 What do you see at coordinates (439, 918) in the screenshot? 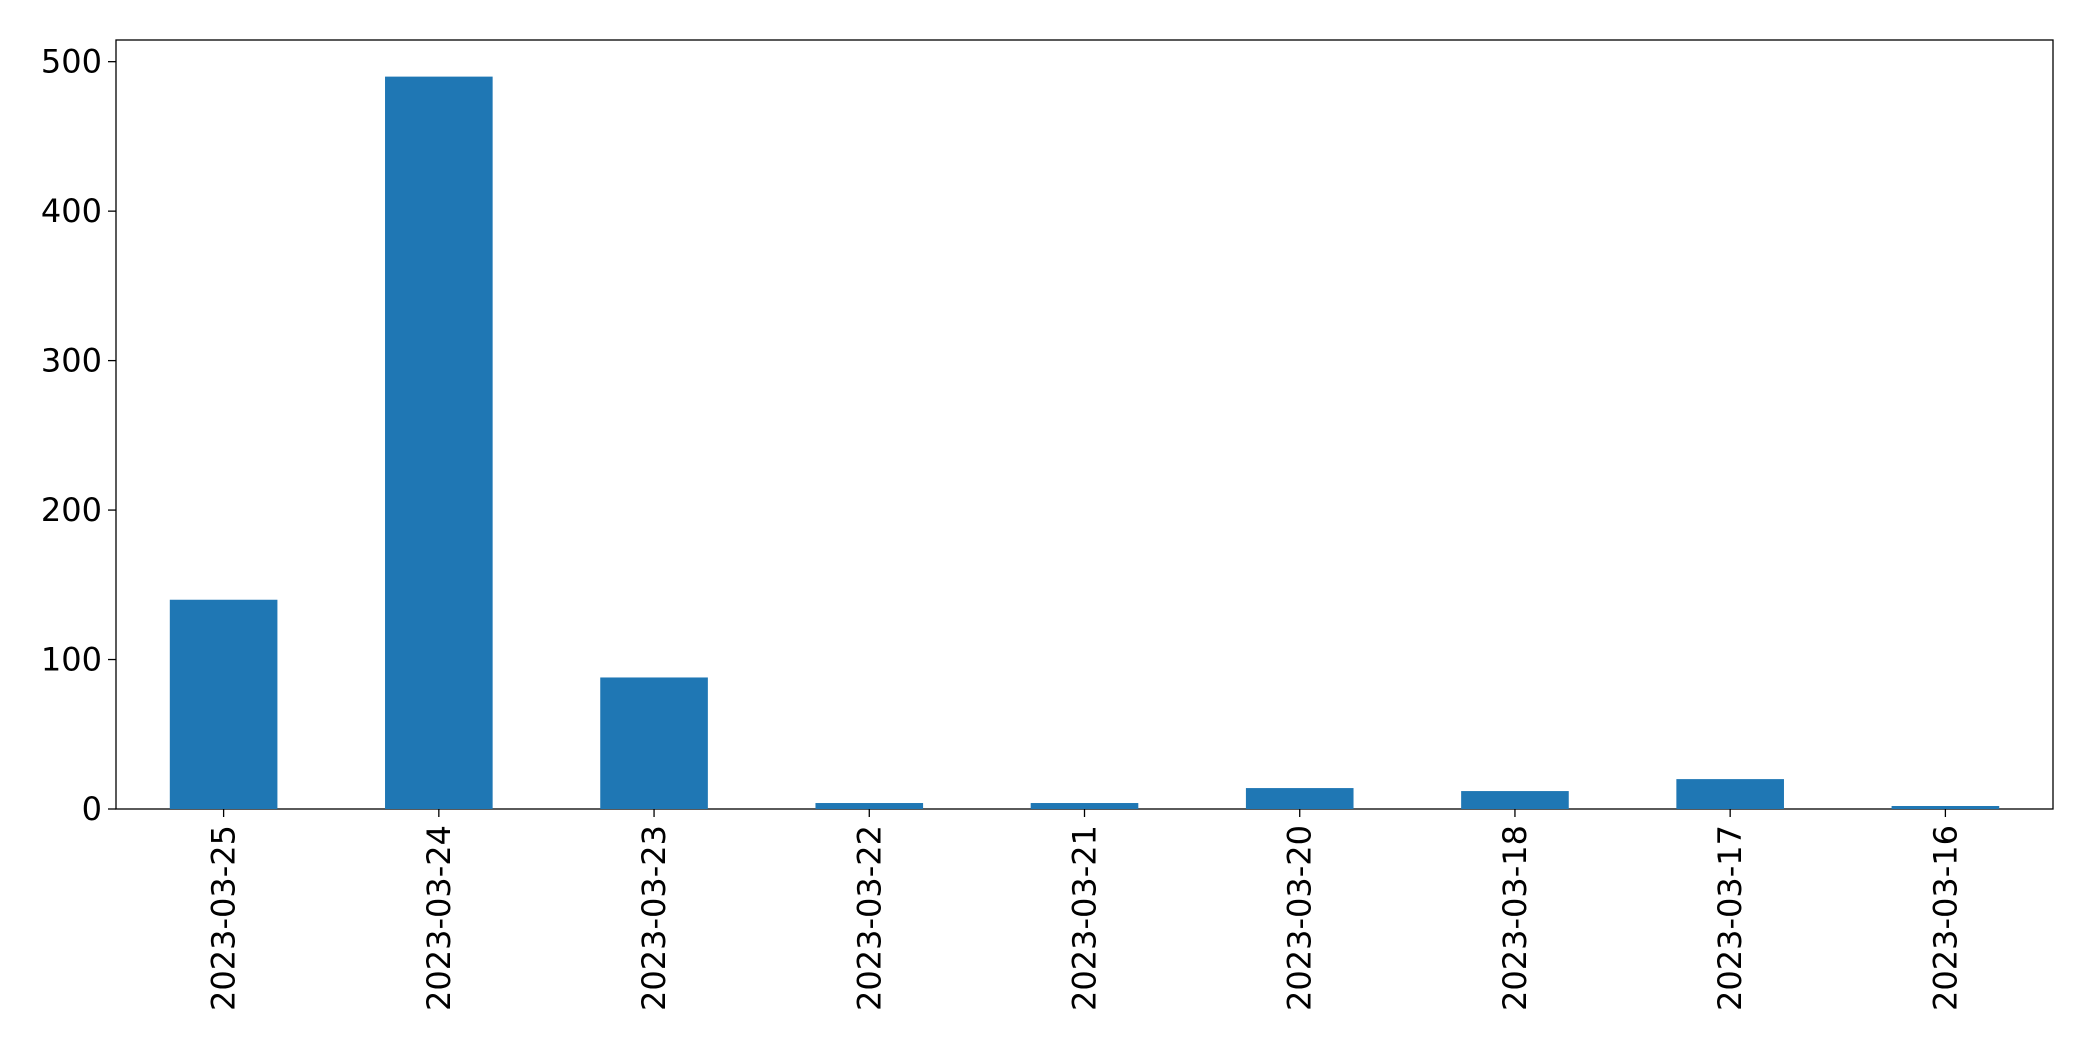
I see `x-tick-label: 2023-03-24` at bounding box center [439, 918].